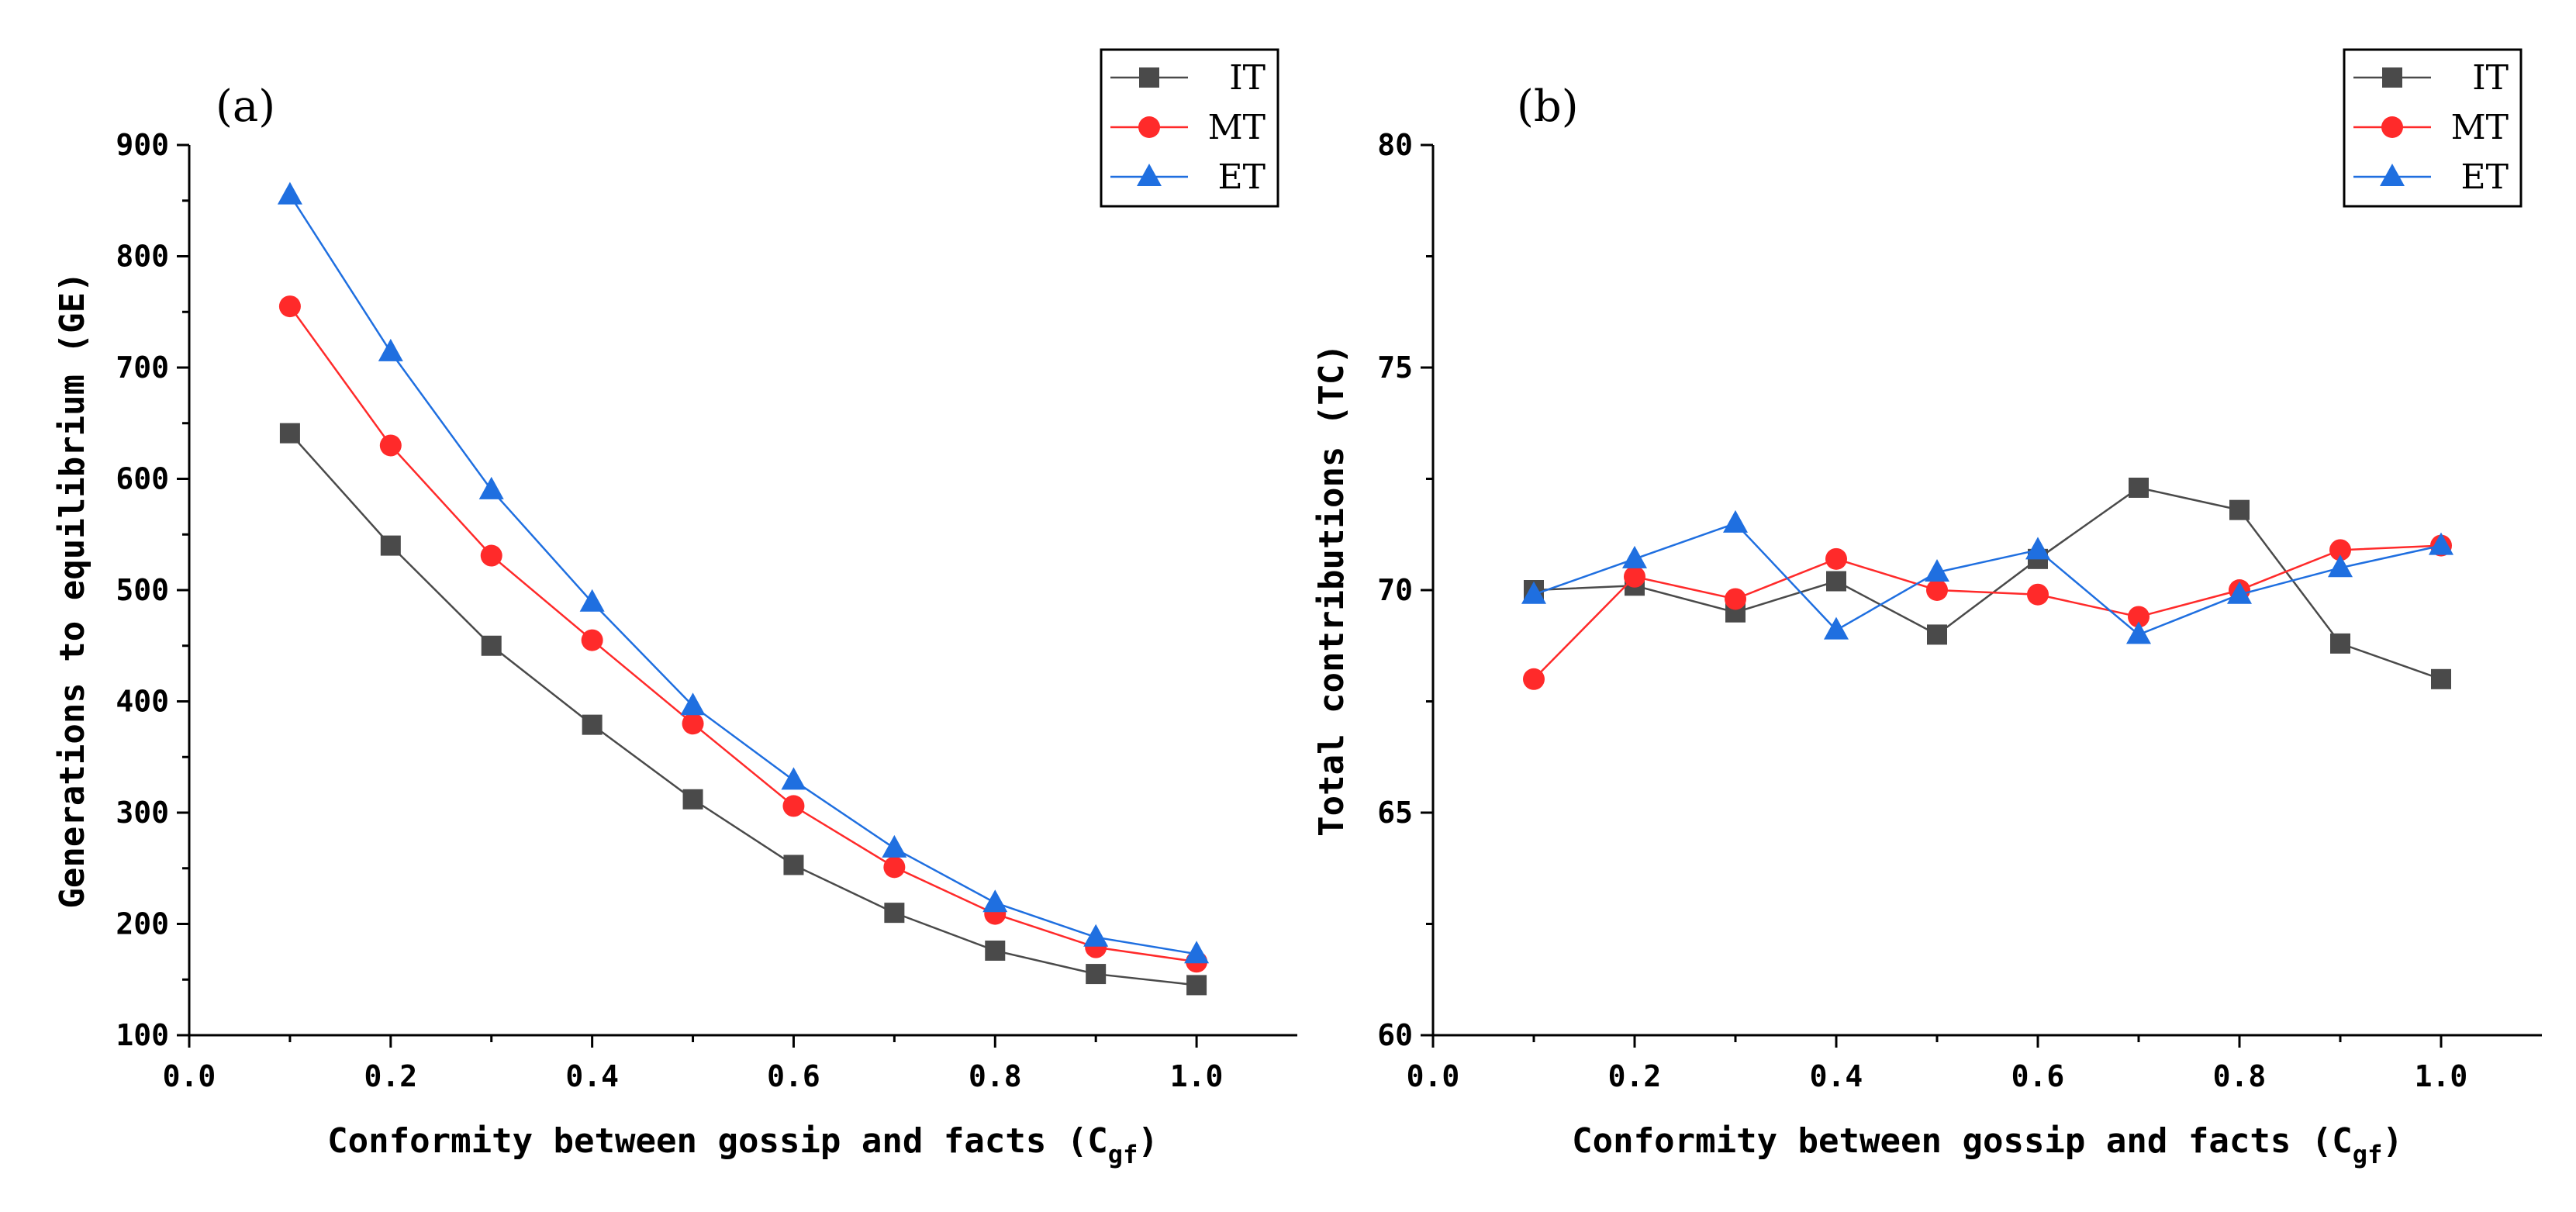  I want to click on panel-b-series-line-it, so click(1988, 583).